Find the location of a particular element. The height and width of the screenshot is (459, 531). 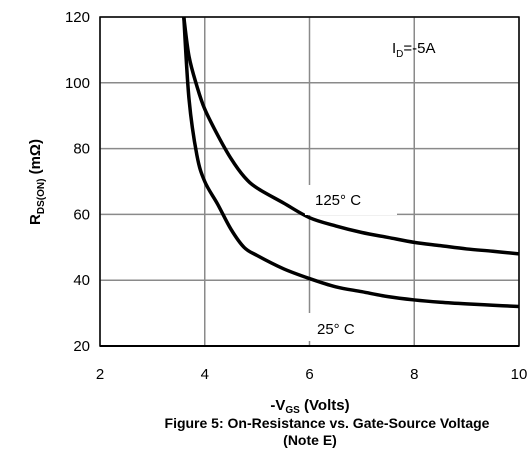

y-axis-title: RDS(ON) (mΩ) is located at coordinates (37, 182).